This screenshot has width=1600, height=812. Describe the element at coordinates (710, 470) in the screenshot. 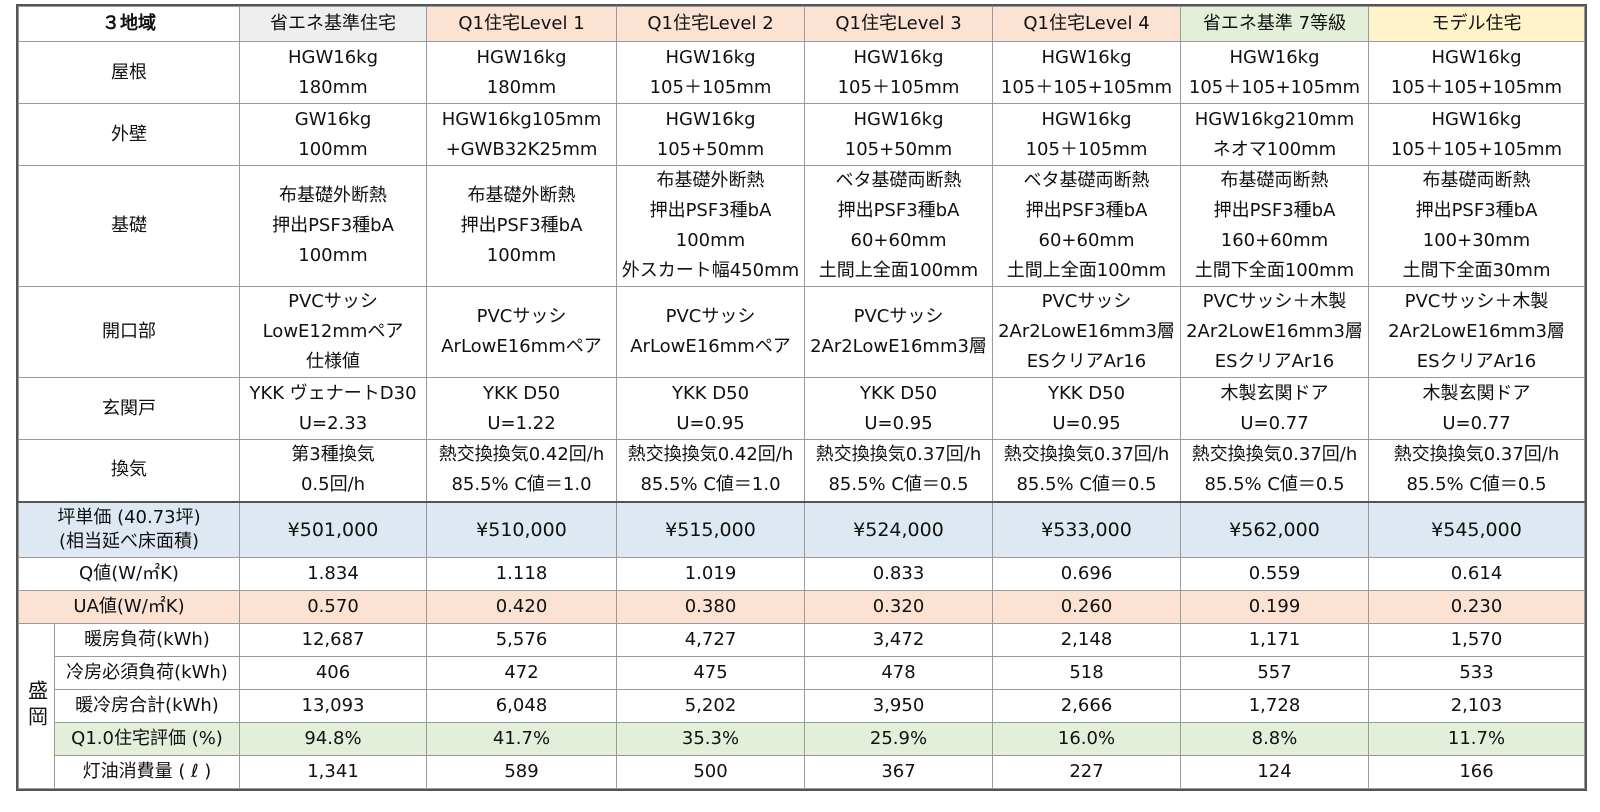

I see `spec-cell: 熱交換換気0.42回/h 85.5% C値＝1.0` at that location.